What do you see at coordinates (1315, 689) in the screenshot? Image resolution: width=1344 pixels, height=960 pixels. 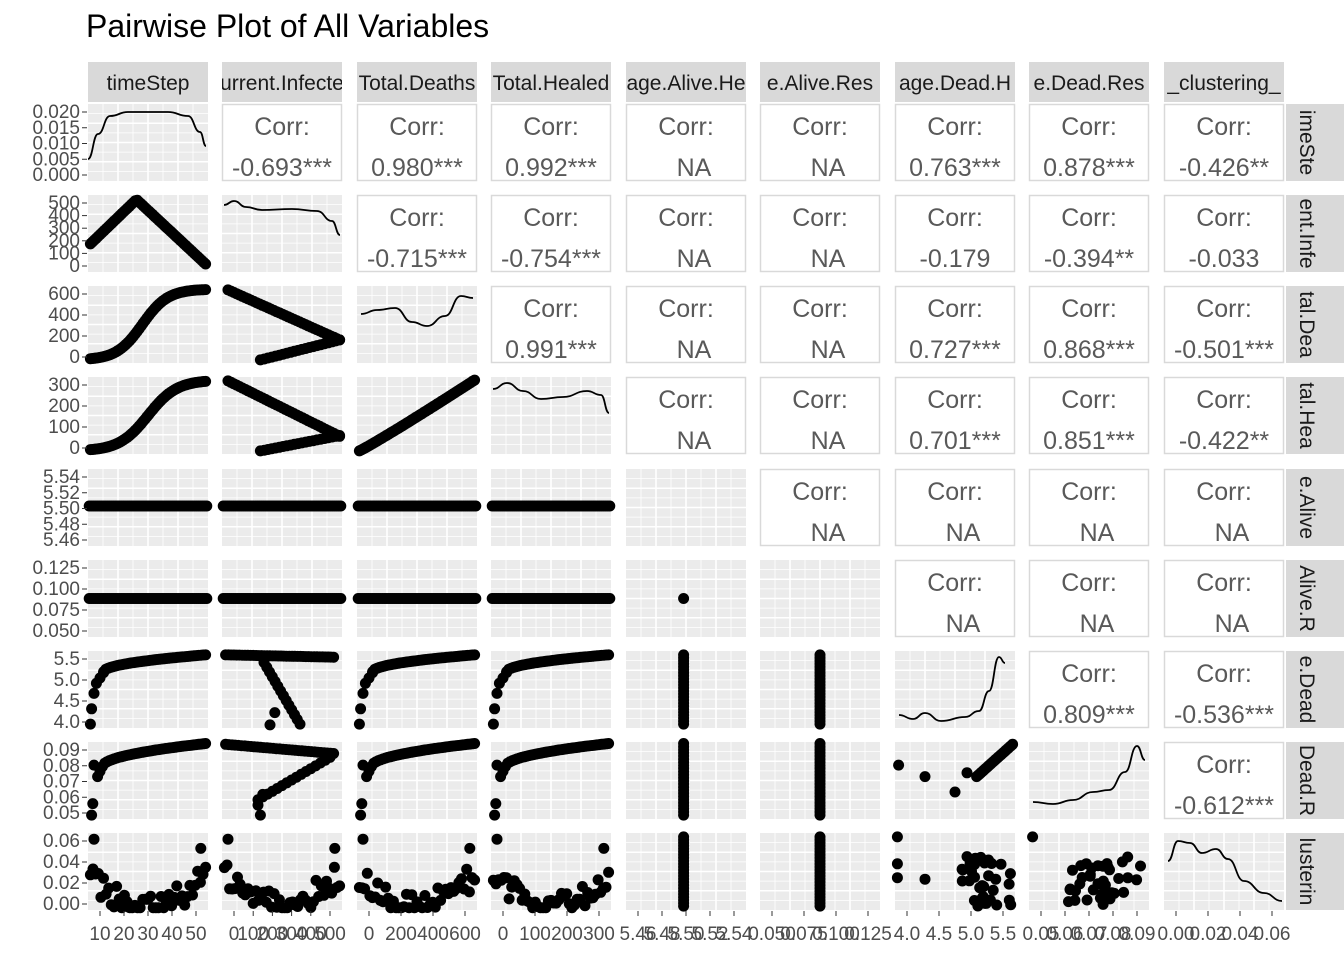 I see `row-strip` at bounding box center [1315, 689].